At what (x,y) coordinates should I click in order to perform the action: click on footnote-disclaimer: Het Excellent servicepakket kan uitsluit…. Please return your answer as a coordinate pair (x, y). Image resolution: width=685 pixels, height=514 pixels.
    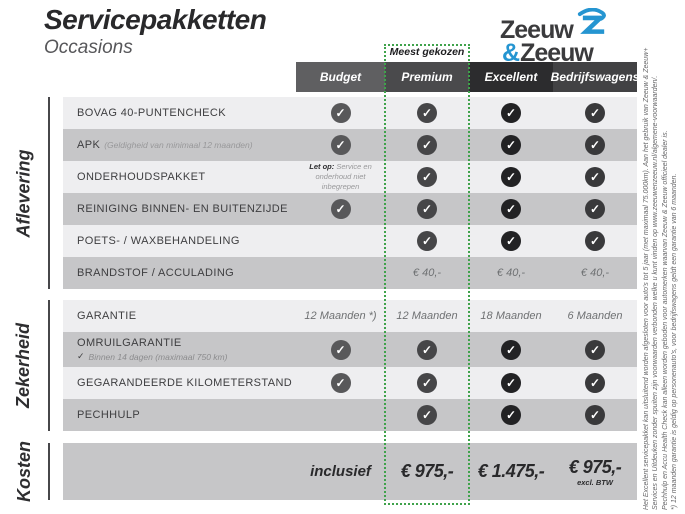
    Looking at the image, I should click on (661, 255).